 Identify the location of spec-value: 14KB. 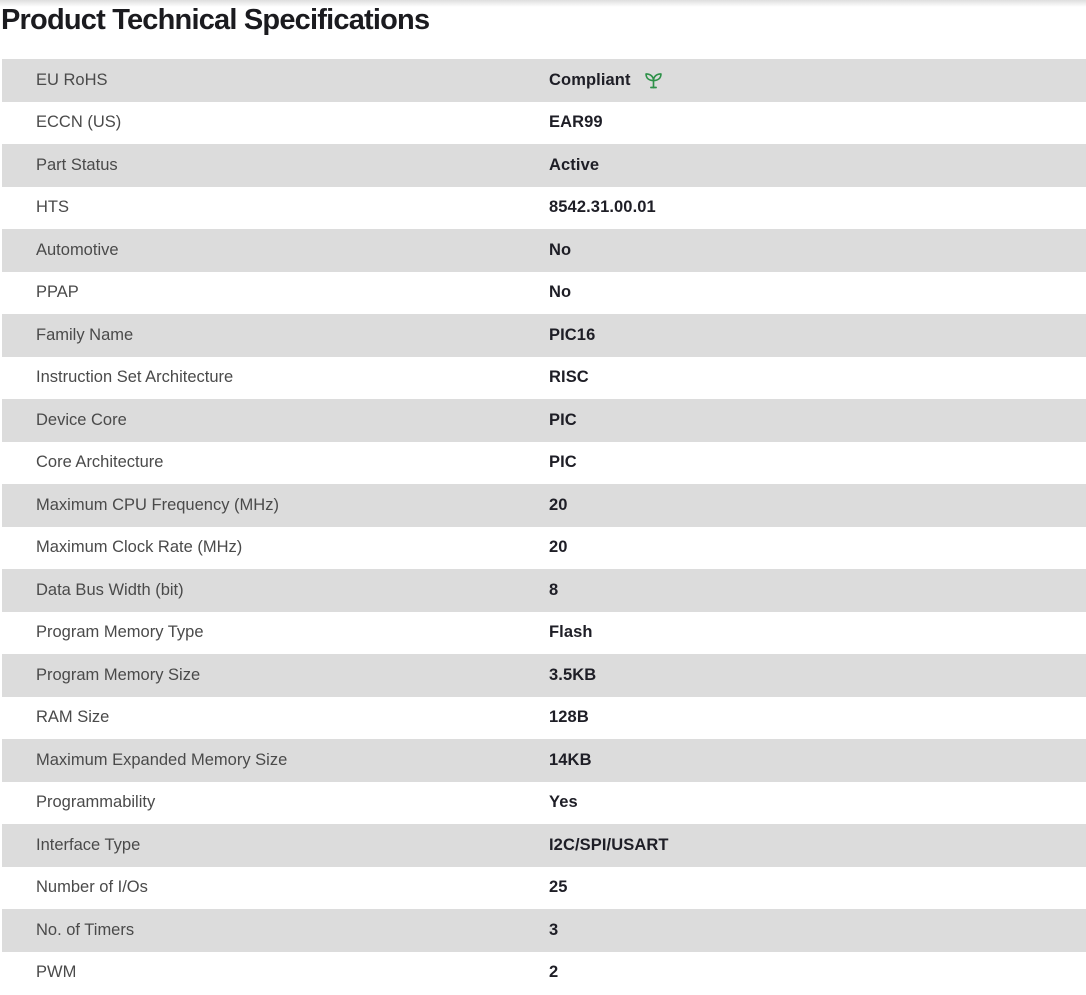
(570, 759).